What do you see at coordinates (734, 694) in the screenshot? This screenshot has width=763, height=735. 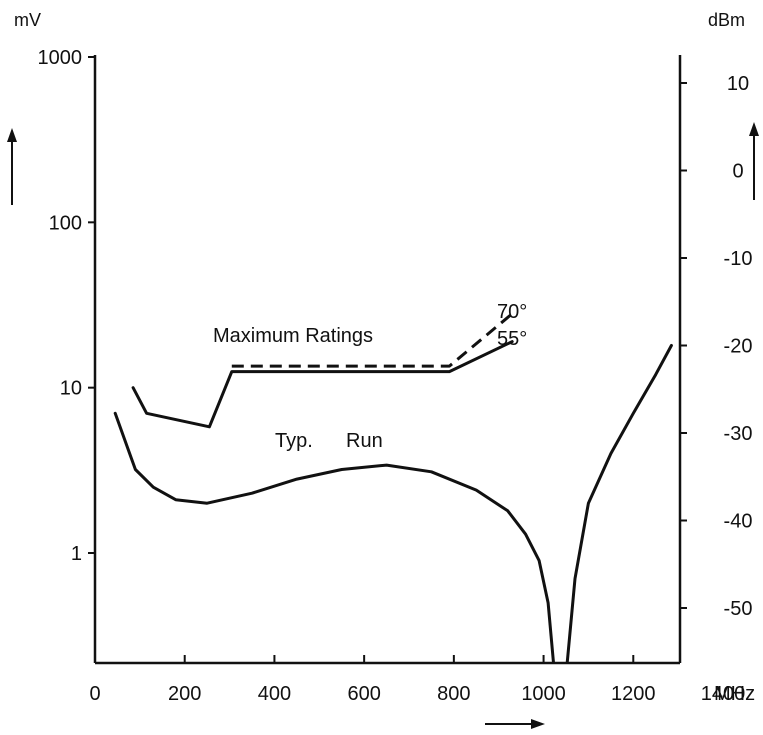 I see `x-unit-label: MHz` at bounding box center [734, 694].